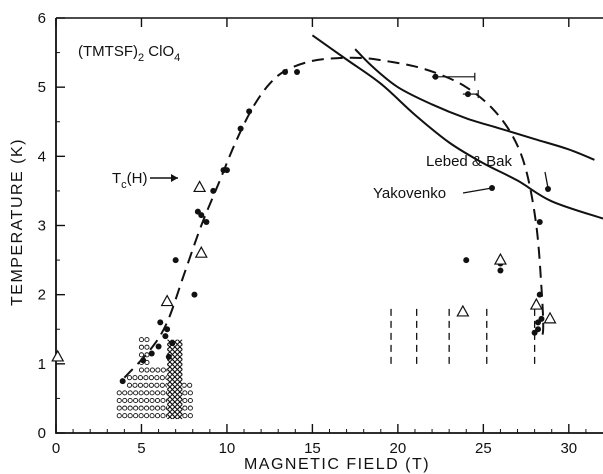 The width and height of the screenshot is (603, 474). What do you see at coordinates (492, 188) in the screenshot?
I see `yakovenko-pointer-dot` at bounding box center [492, 188].